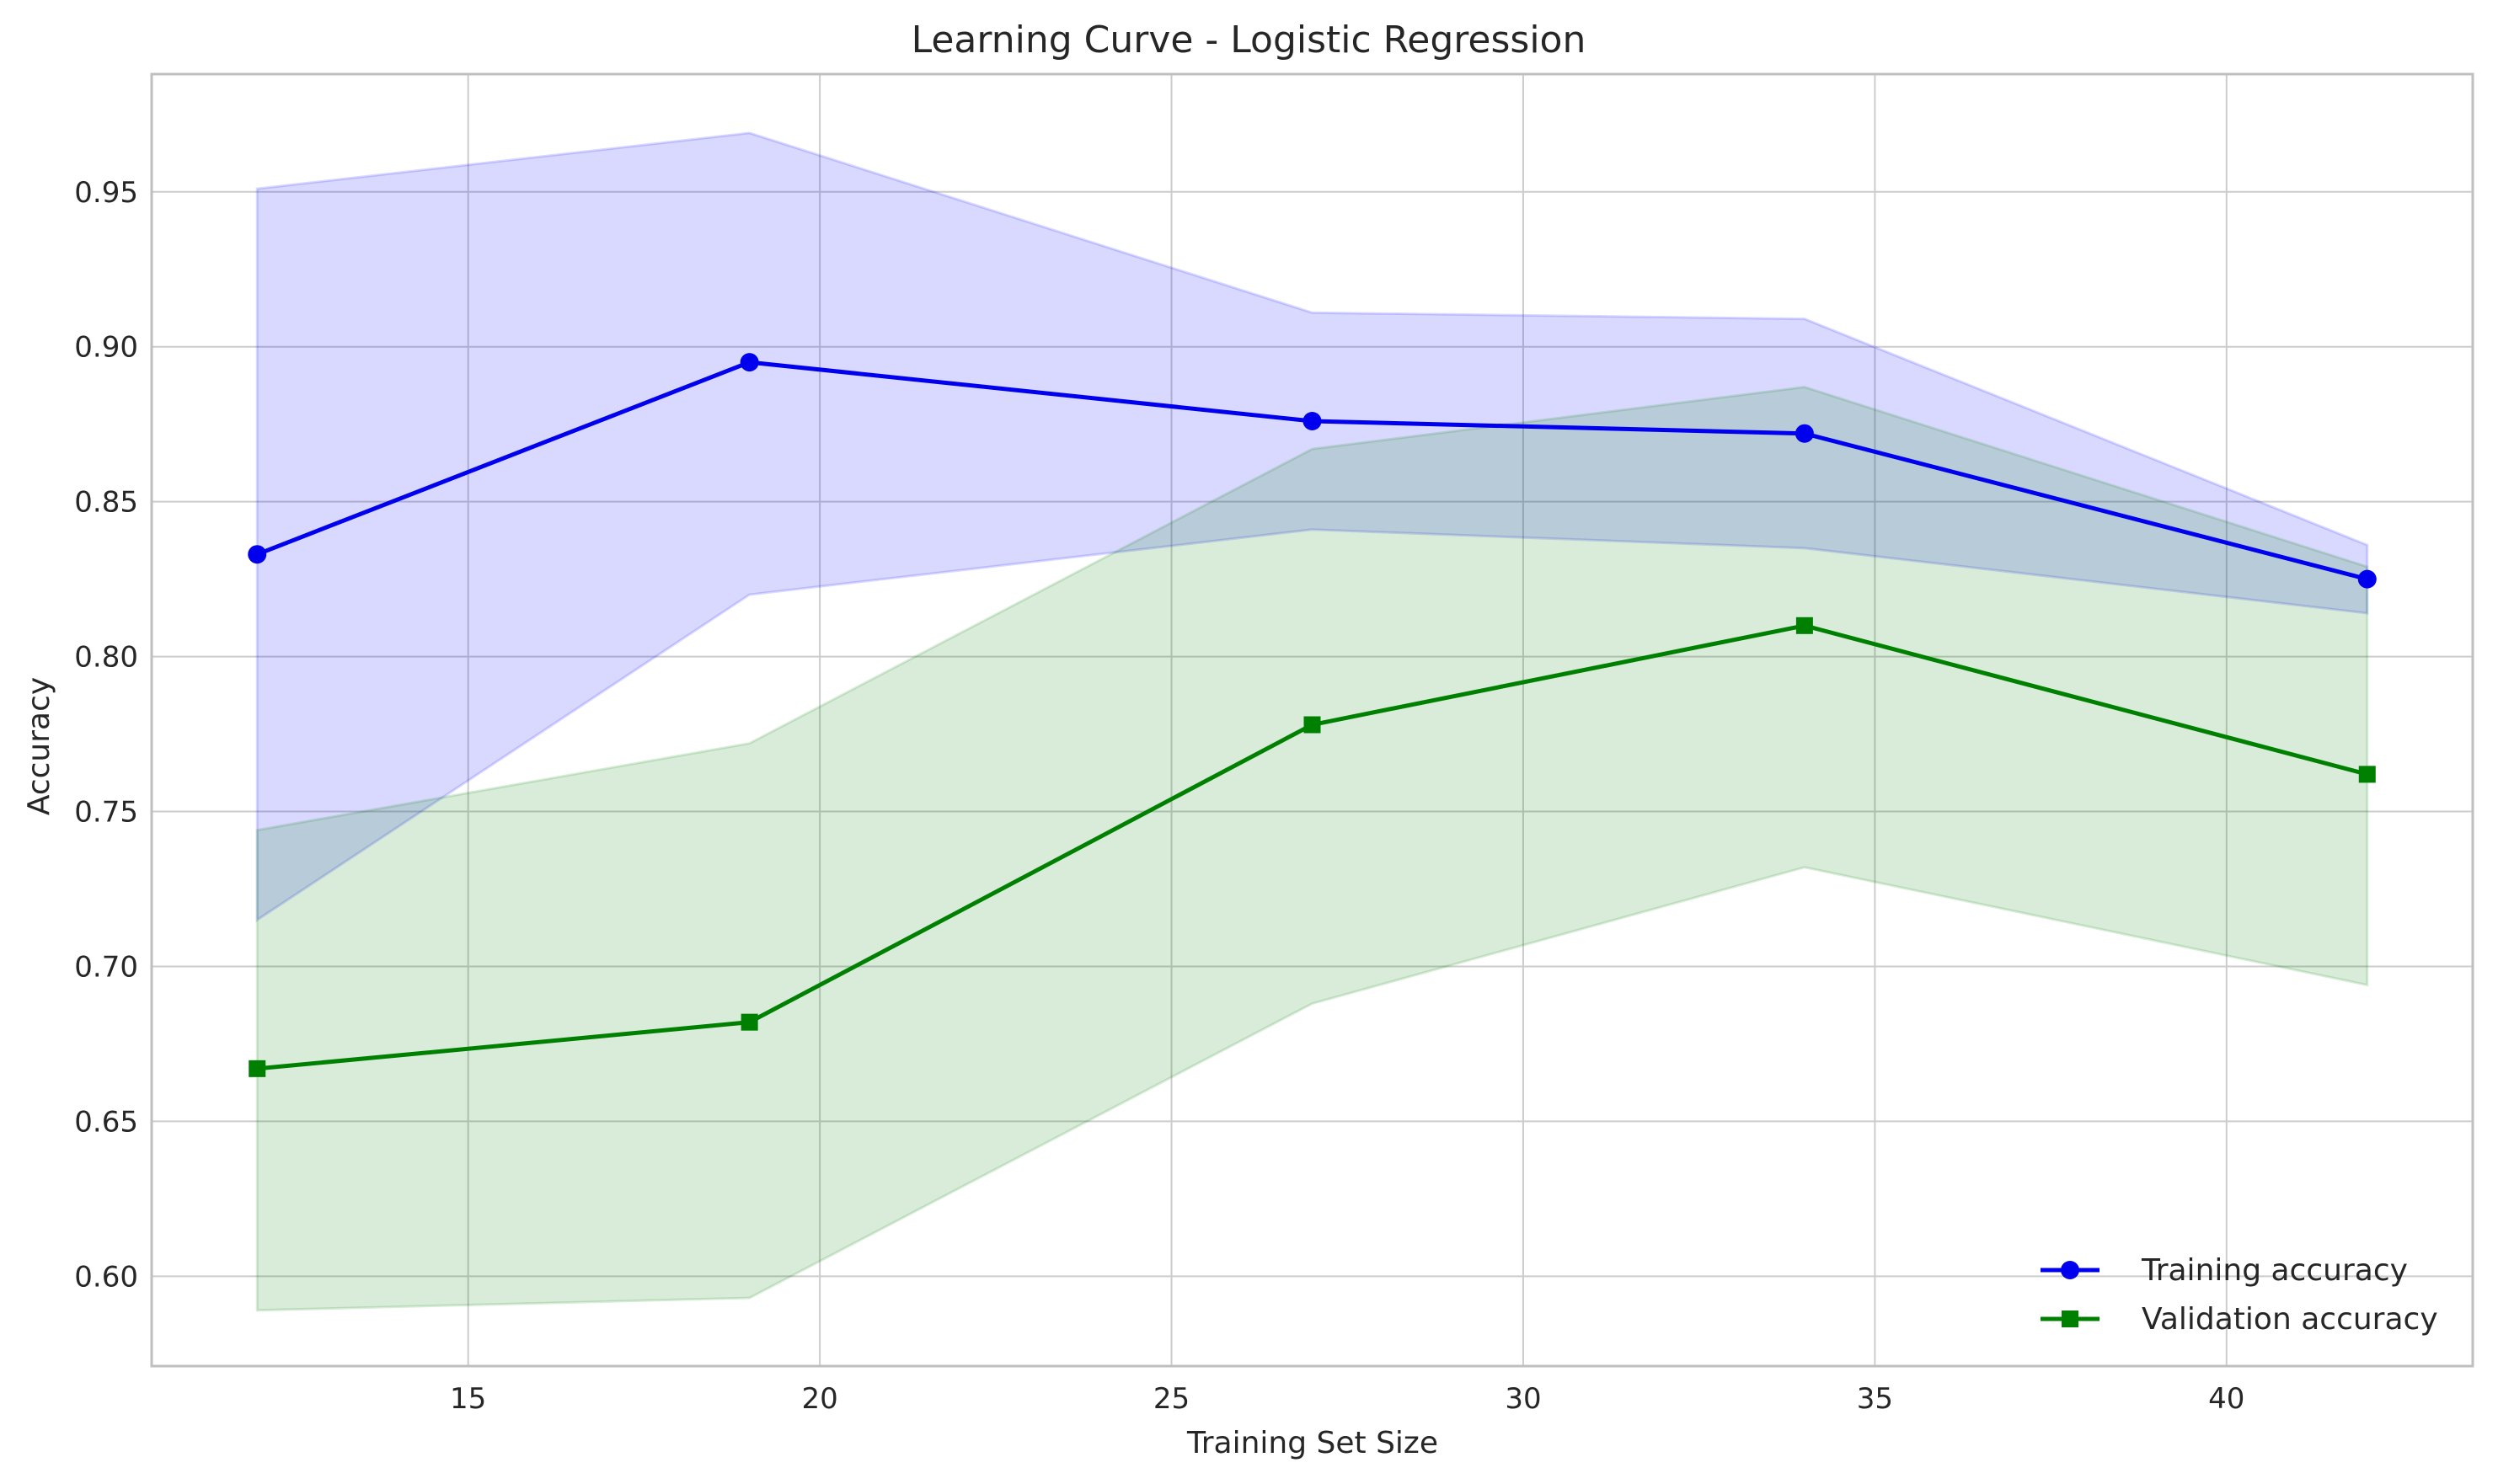 Image resolution: width=2498 pixels, height=1484 pixels. What do you see at coordinates (106, 348) in the screenshot?
I see `y-tick-label: 0.90` at bounding box center [106, 348].